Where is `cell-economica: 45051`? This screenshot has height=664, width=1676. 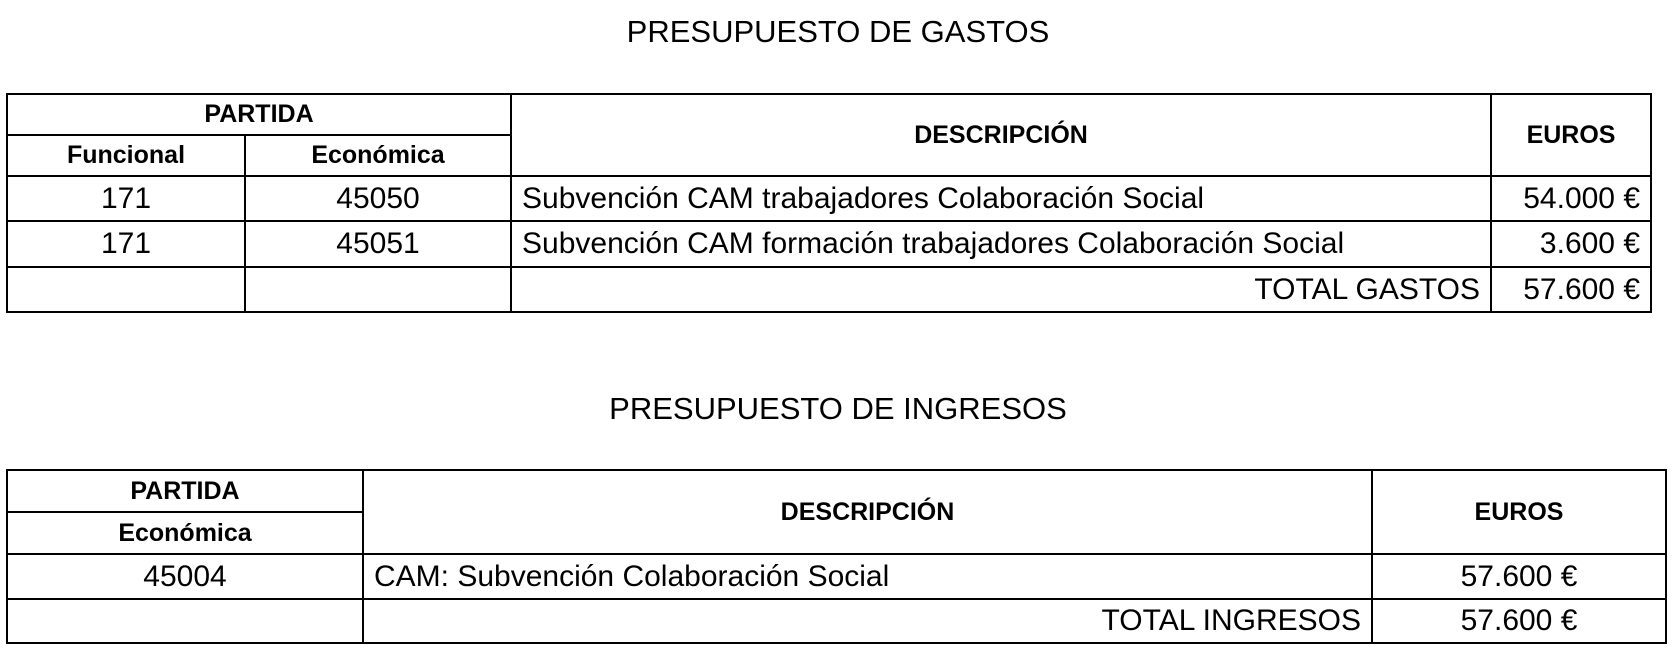
cell-economica: 45051 is located at coordinates (378, 244).